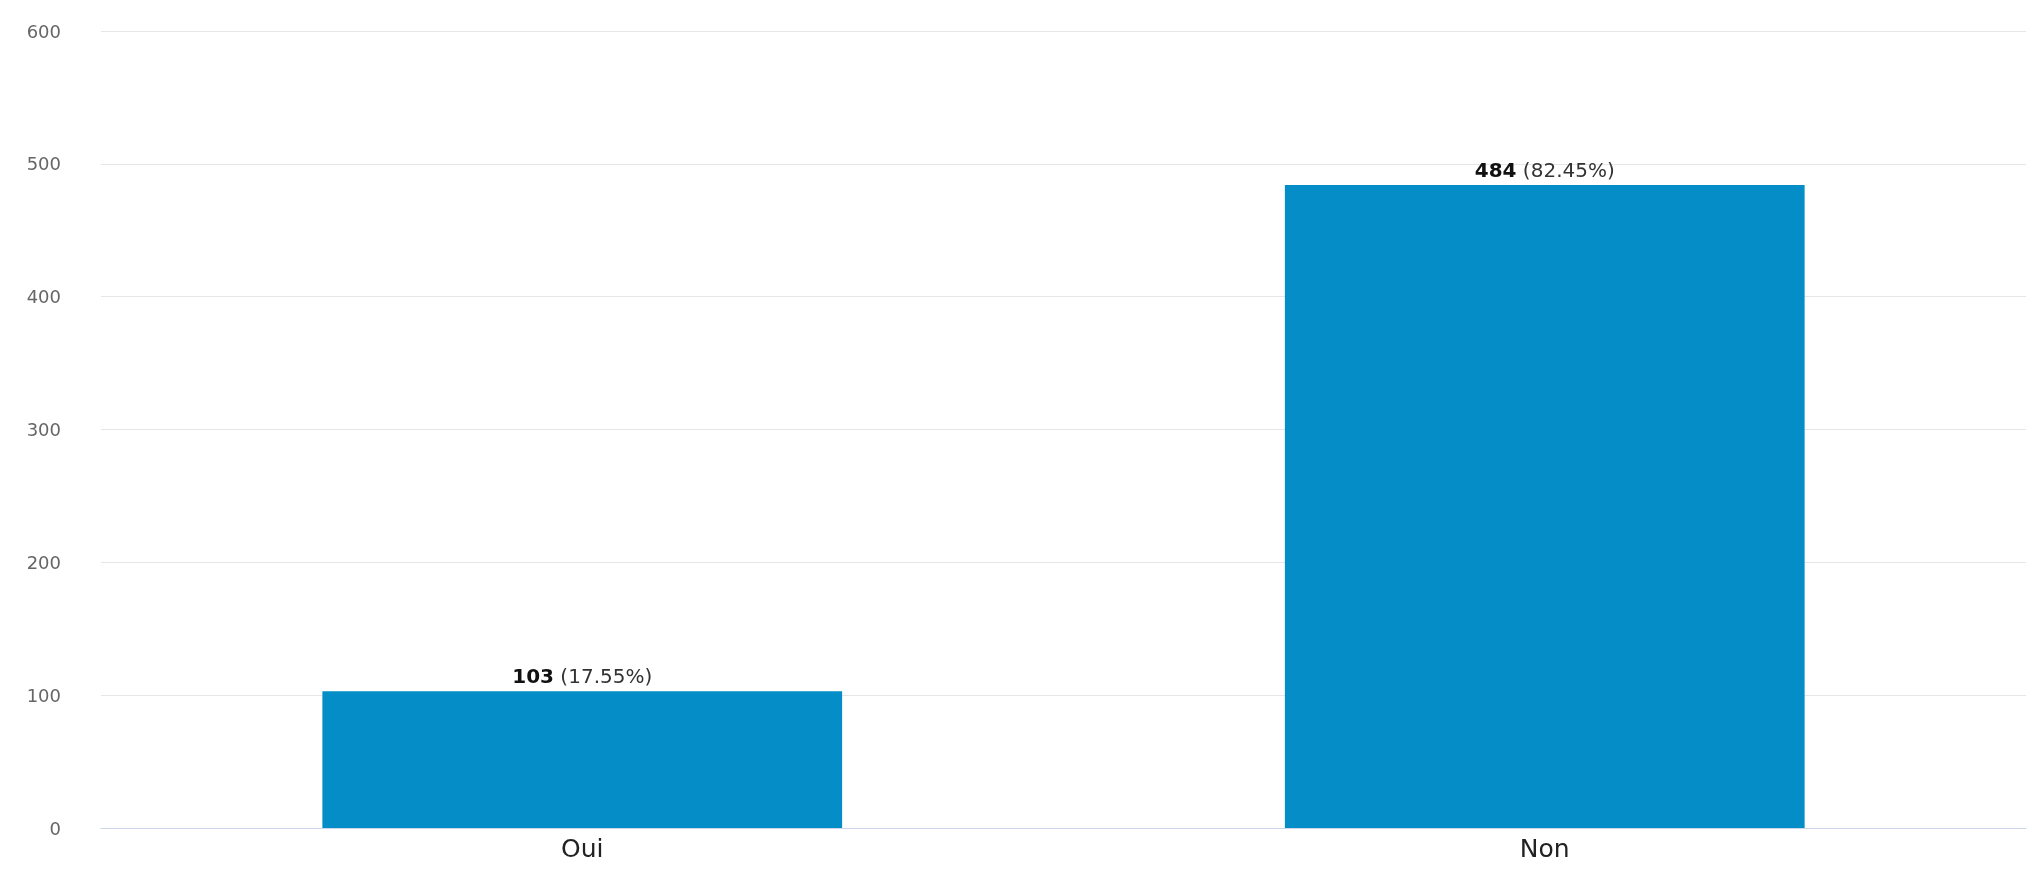 The height and width of the screenshot is (873, 2036). I want to click on y-tick-label: 0, so click(55, 828).